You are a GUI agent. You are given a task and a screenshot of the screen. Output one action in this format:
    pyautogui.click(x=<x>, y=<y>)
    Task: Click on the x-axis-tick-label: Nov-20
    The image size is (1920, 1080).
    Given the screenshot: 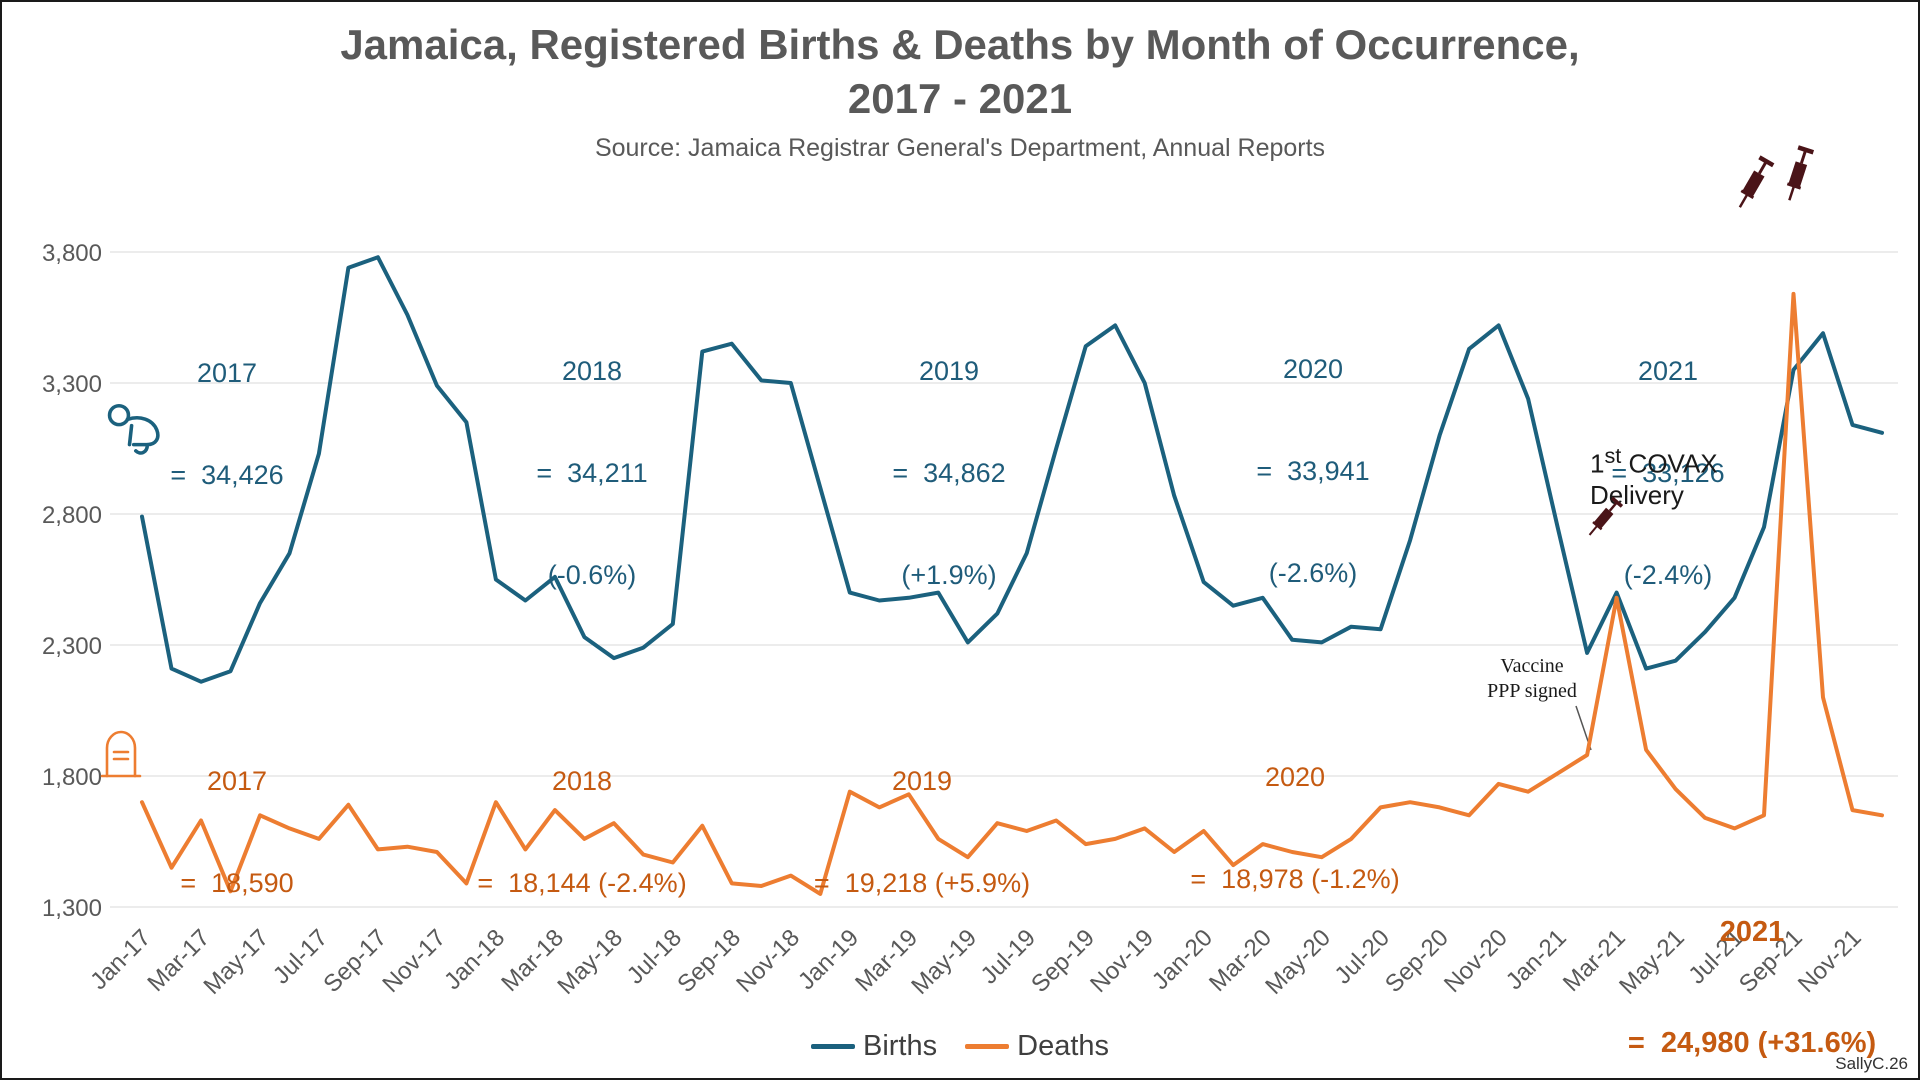 What is the action you would take?
    pyautogui.click(x=1476, y=961)
    